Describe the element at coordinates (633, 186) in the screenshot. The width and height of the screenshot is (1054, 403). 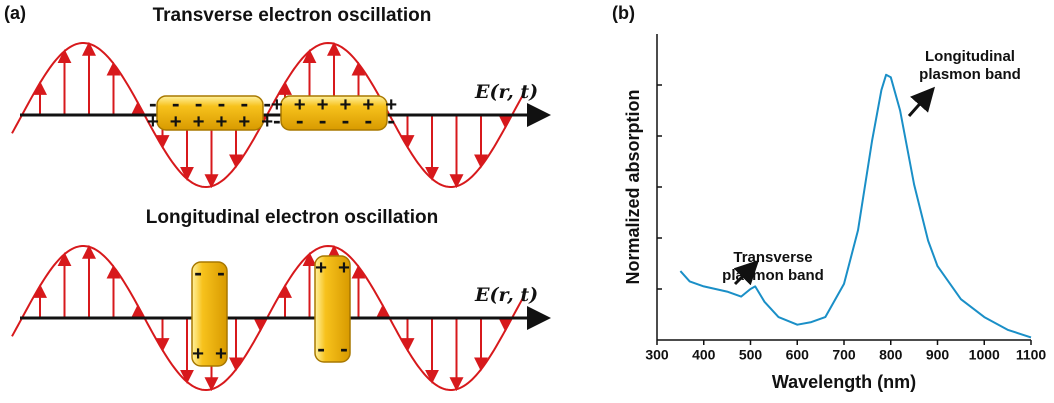
I see `y-axis-title: Normalized absorption` at that location.